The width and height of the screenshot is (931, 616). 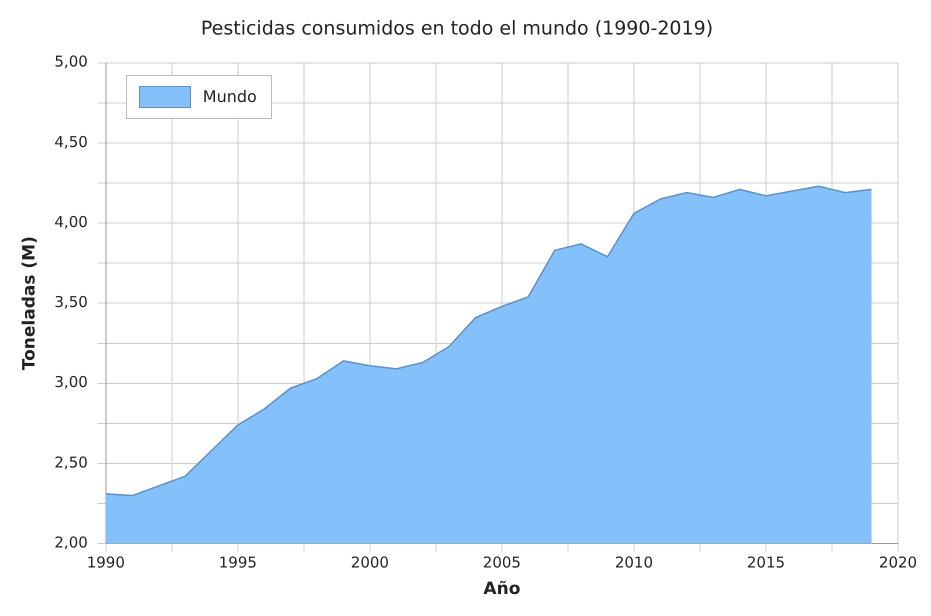 What do you see at coordinates (634, 562) in the screenshot?
I see `x-tick-label: 2010` at bounding box center [634, 562].